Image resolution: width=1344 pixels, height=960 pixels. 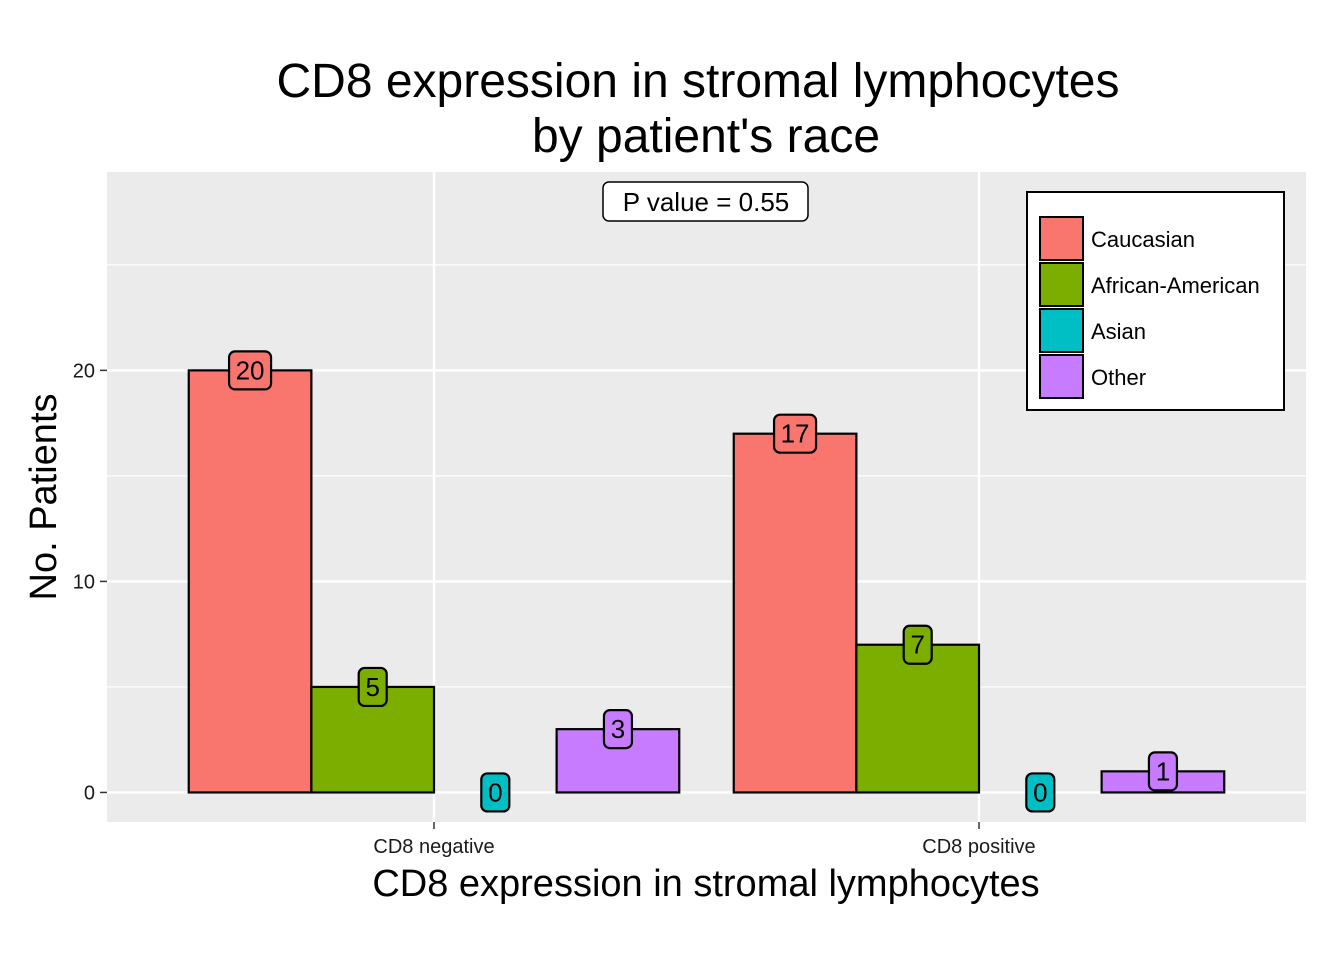 What do you see at coordinates (978, 847) in the screenshot?
I see `x-tick-label: CD8 positive` at bounding box center [978, 847].